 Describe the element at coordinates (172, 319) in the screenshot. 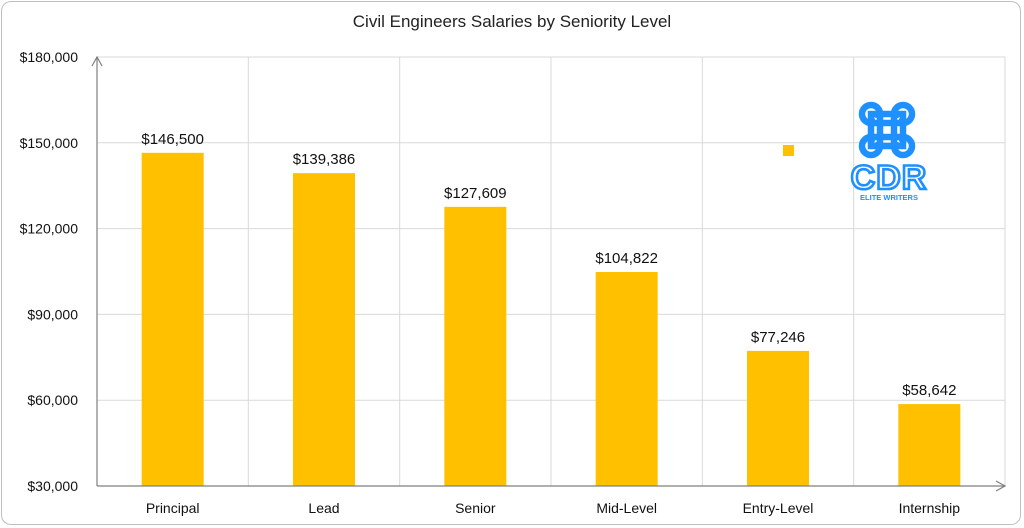

I see `bar-principal` at that location.